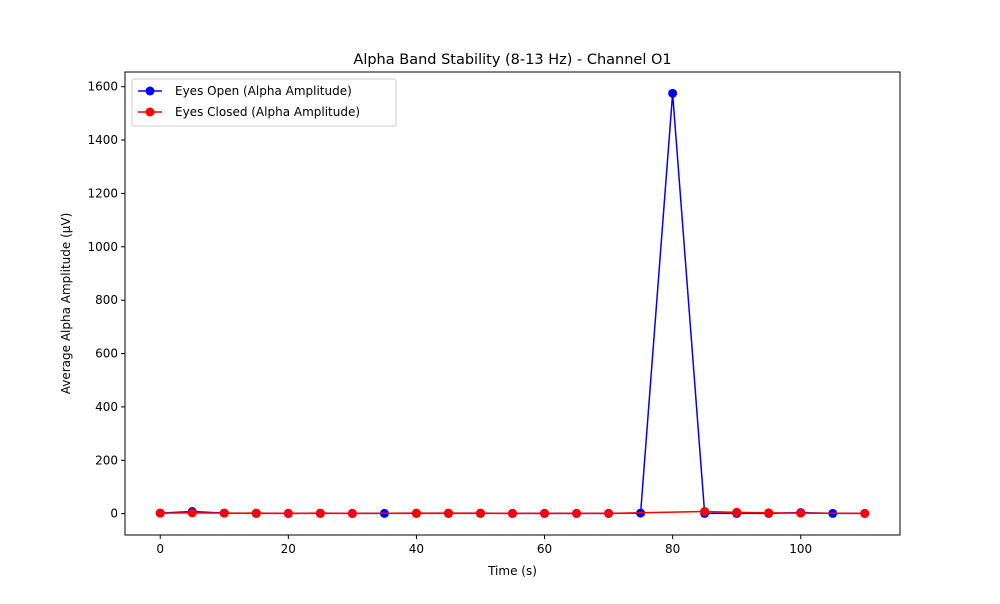 The width and height of the screenshot is (1000, 604). I want to click on x-tick-label: 100, so click(800, 549).